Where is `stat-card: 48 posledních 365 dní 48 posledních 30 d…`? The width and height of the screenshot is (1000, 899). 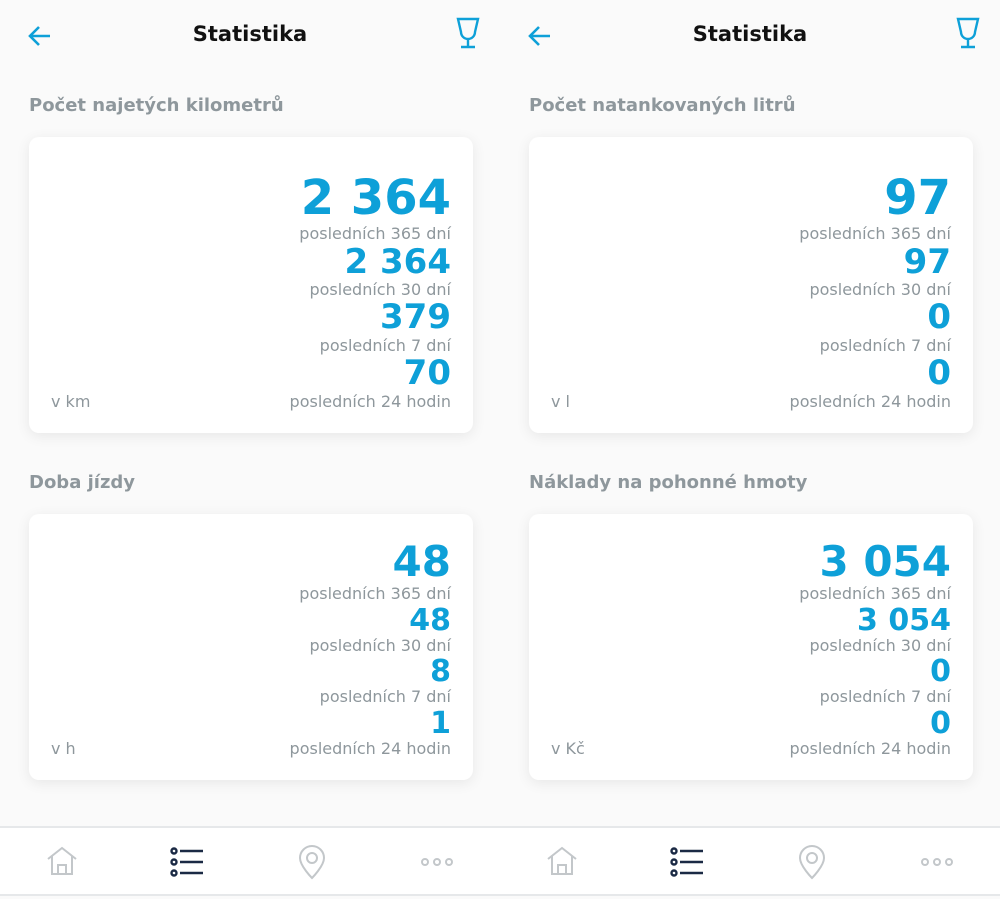 stat-card: 48 posledních 365 dní 48 posledních 30 d… is located at coordinates (251, 647).